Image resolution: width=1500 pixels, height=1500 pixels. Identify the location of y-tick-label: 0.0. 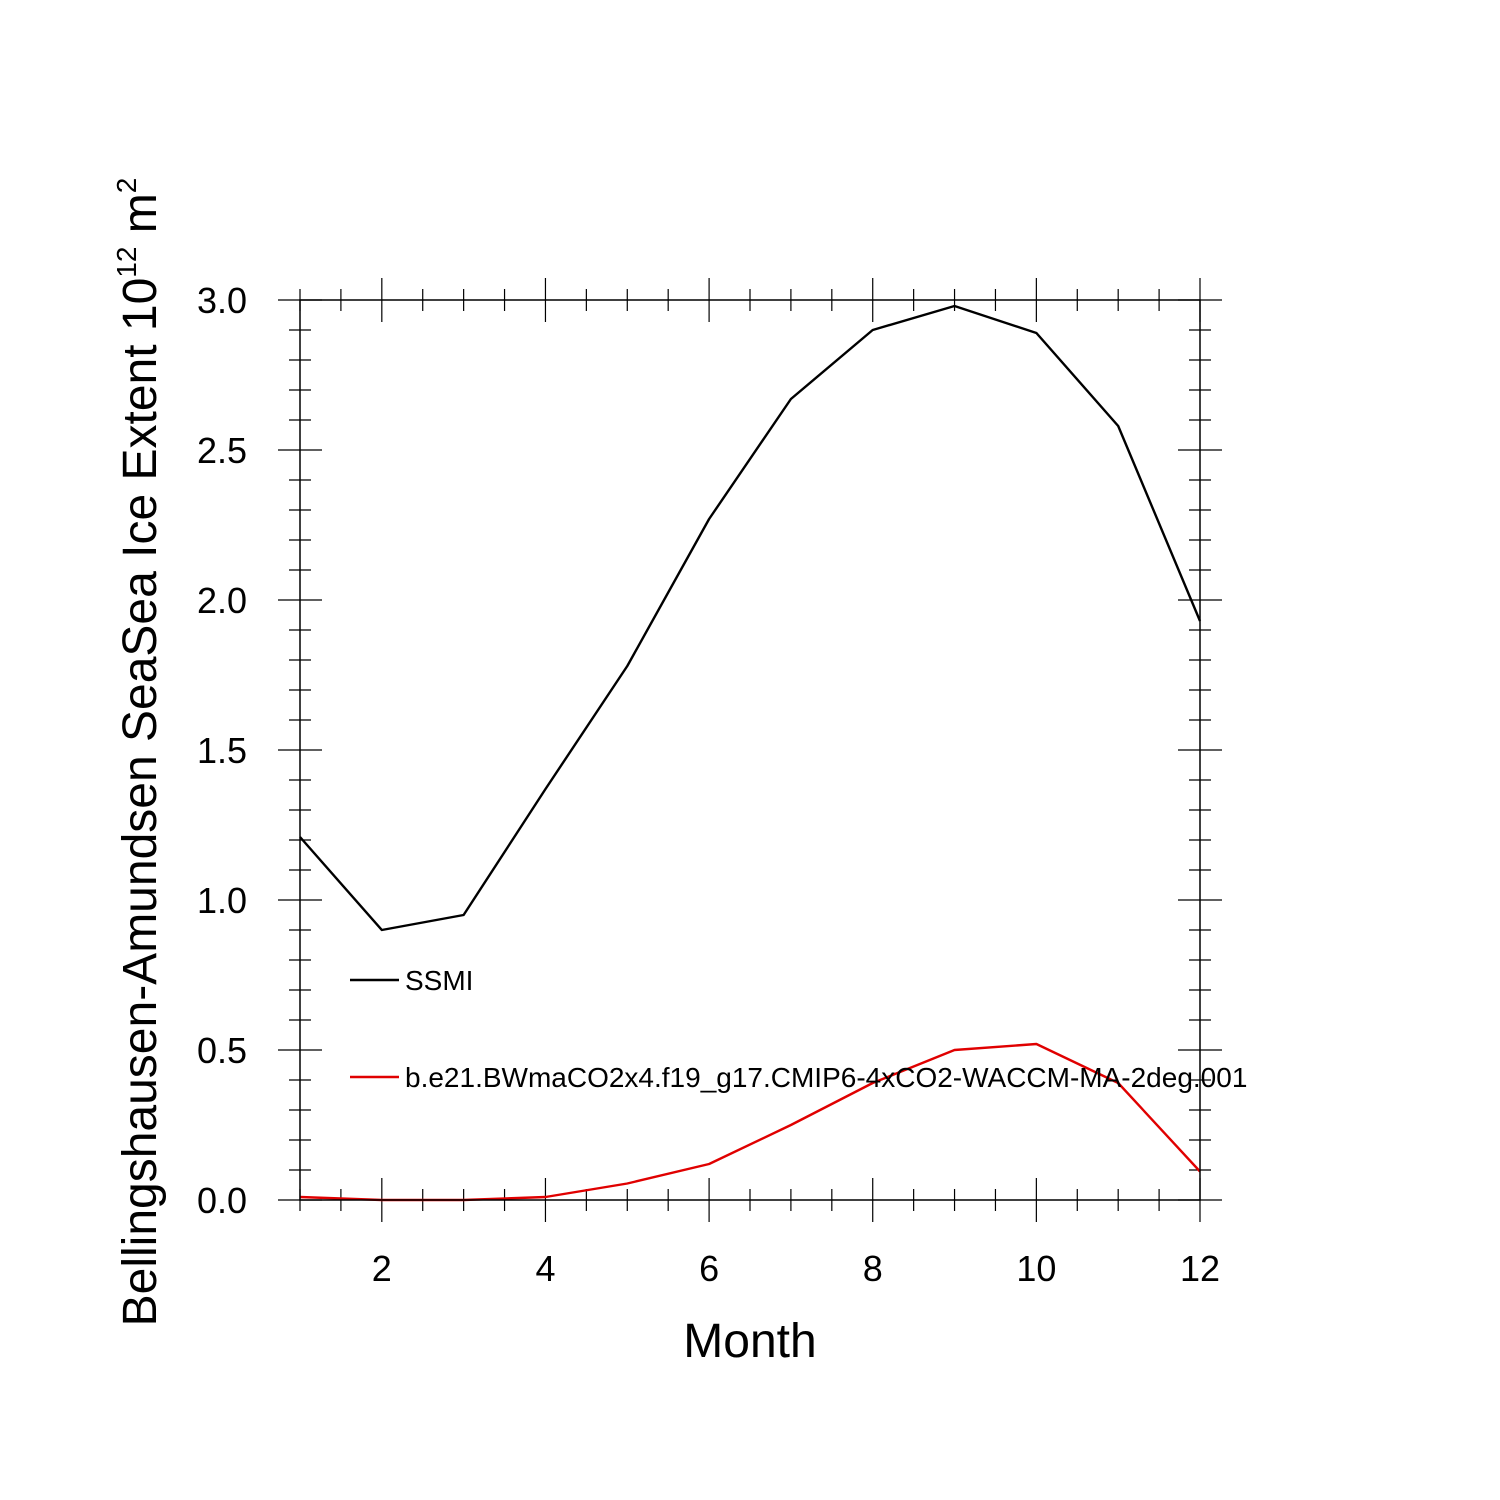
(222, 1200).